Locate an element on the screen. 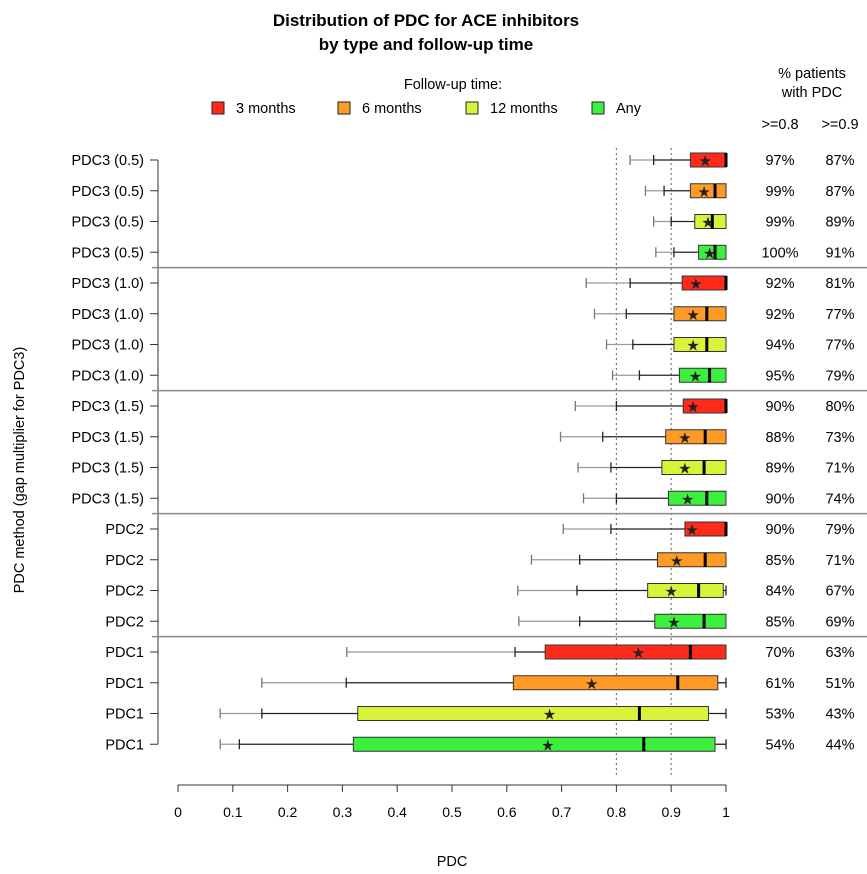 The height and width of the screenshot is (874, 867). legend-label: 3 months is located at coordinates (266, 109).